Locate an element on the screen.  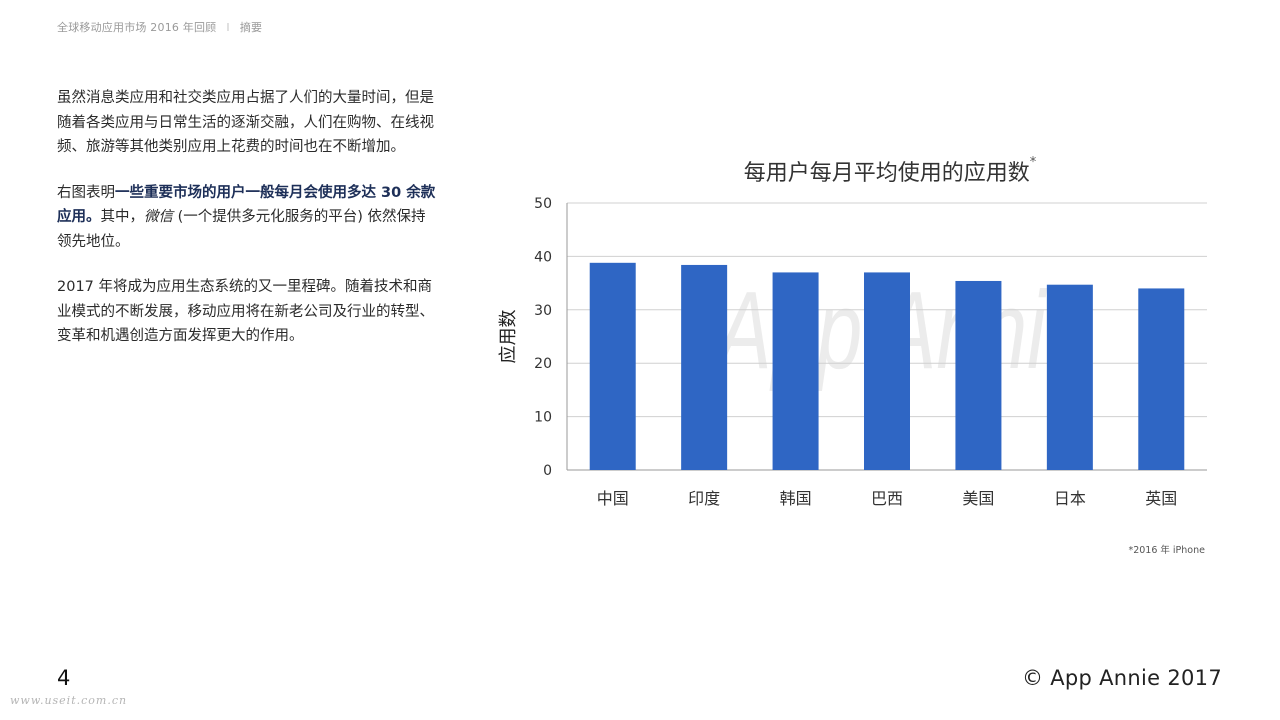
x-tick-label: 美国 is located at coordinates (978, 498).